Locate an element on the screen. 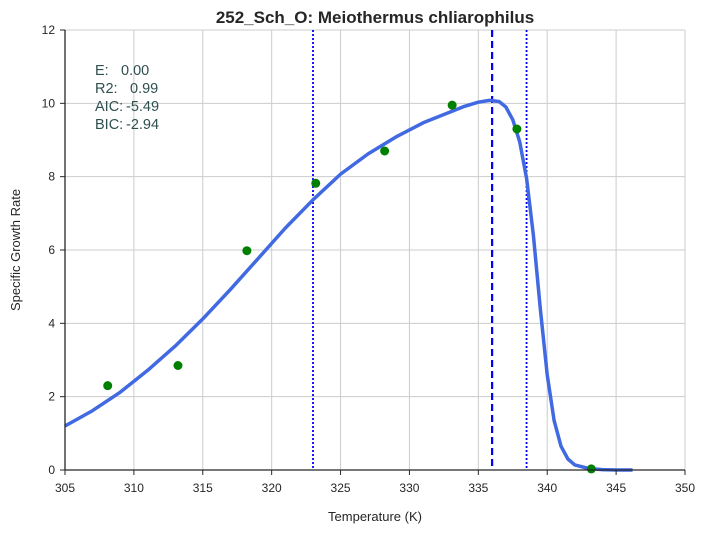 Image resolution: width=706 pixels, height=533 pixels. x-axis-label: Temperature (K) is located at coordinates (375, 516).